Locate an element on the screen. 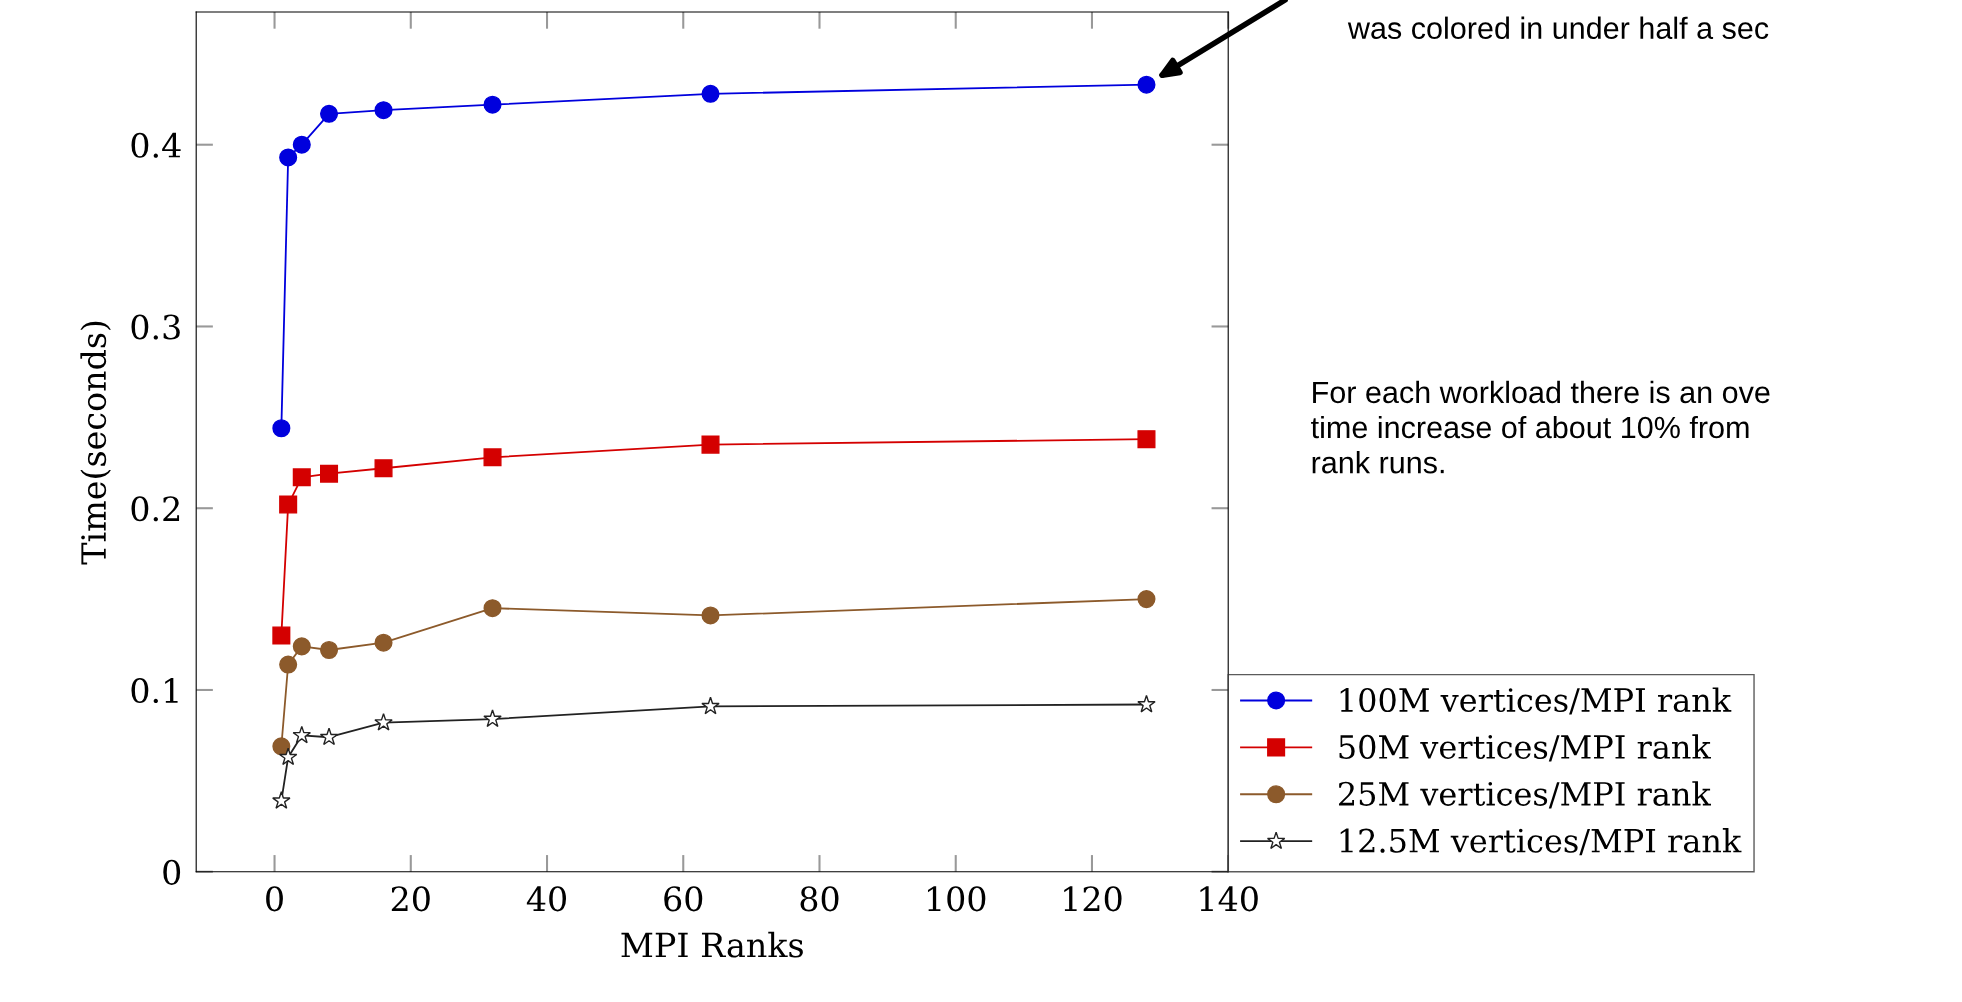 The width and height of the screenshot is (1962, 1002). legend-label: 100M vertices/MPI rank is located at coordinates (1536, 701).